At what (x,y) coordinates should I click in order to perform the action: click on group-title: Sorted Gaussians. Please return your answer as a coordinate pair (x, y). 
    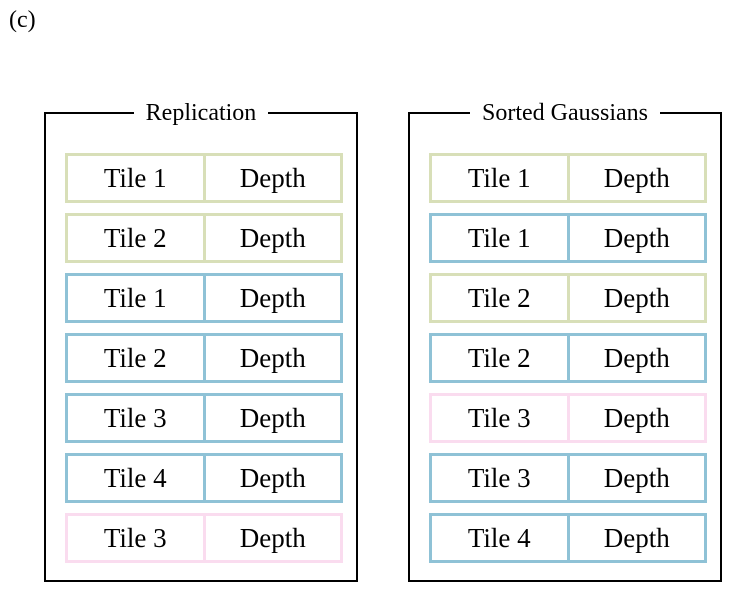
    Looking at the image, I should click on (565, 113).